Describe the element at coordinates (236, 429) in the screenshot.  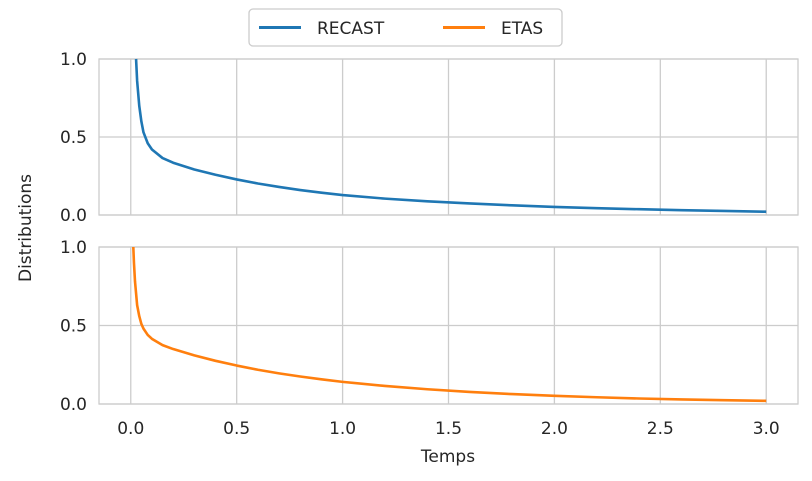
I see `x-tick-label: 0.5` at that location.